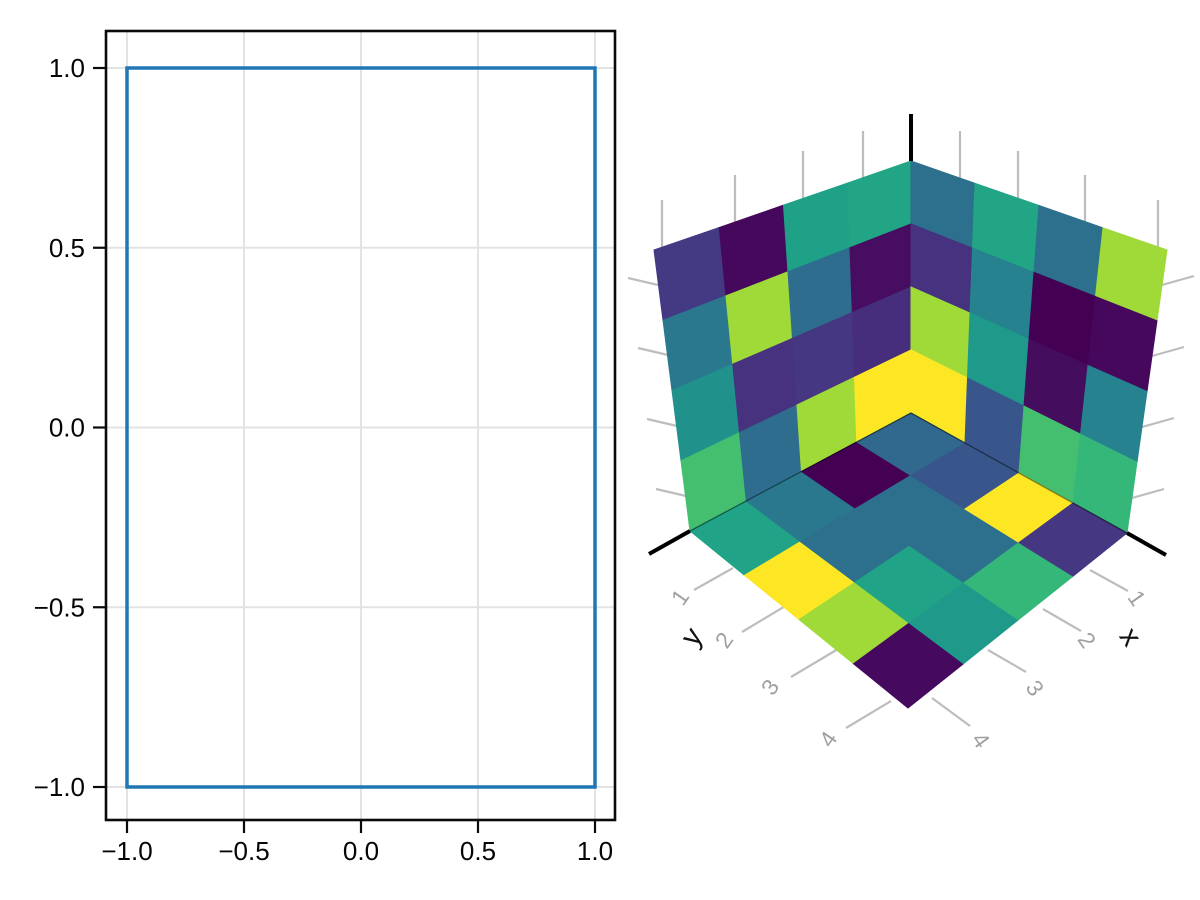 This screenshot has height=900, width=1200. Describe the element at coordinates (782, 346) in the screenshot. I see `left-wall-heatmap` at that location.